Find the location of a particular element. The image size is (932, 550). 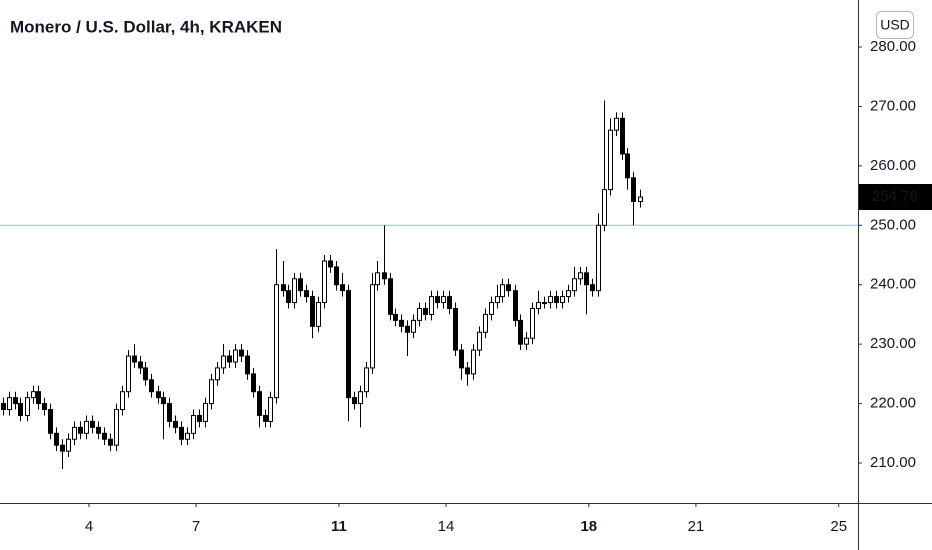

x-tick-label: 7 is located at coordinates (196, 526).